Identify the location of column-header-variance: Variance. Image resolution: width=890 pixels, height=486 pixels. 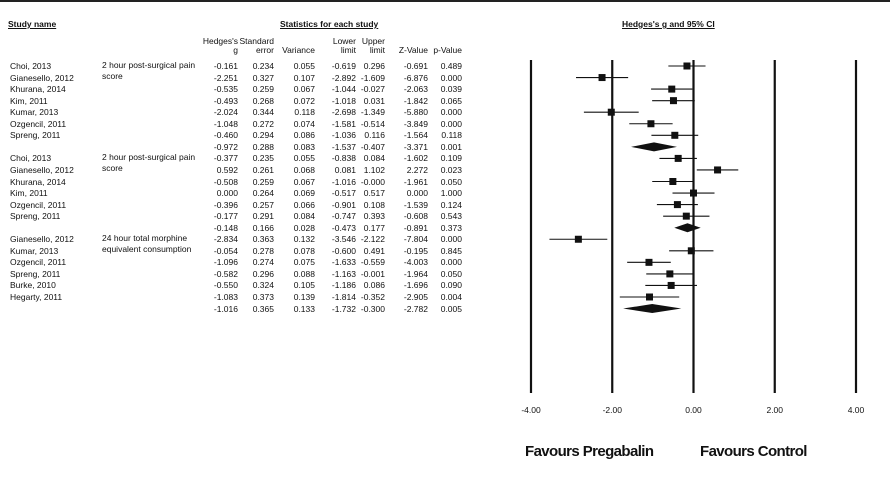
(295, 50).